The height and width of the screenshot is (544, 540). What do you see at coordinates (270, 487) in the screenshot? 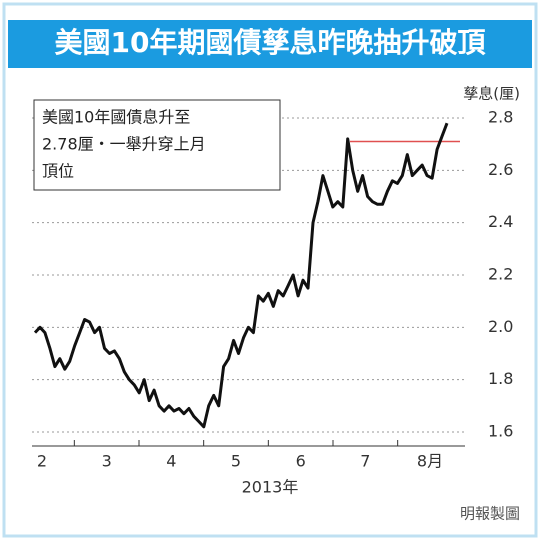
I see `x-axis-label: 2013年` at bounding box center [270, 487].